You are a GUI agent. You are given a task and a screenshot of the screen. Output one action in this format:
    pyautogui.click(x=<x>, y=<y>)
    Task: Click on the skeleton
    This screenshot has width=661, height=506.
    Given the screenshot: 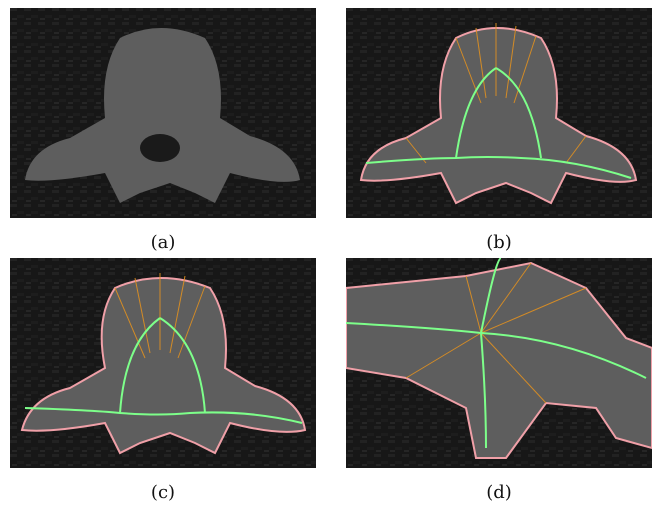 What is the action you would take?
    pyautogui.click(x=498, y=167)
    